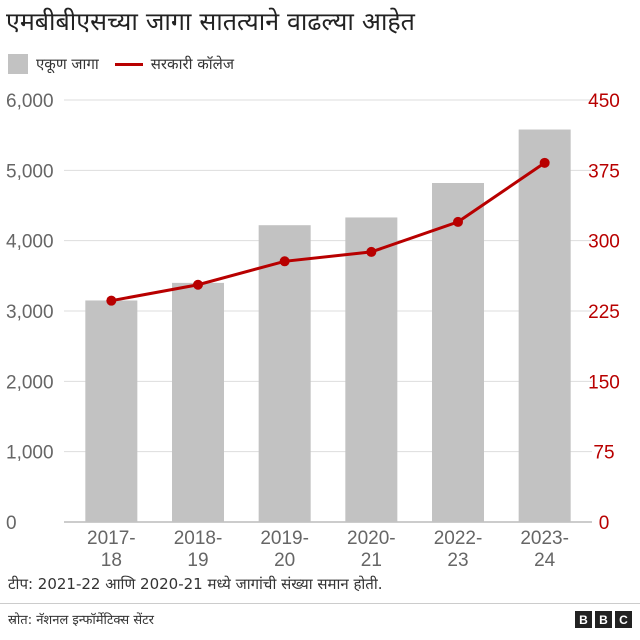  I want to click on legend-label-total-seats: एकूण जागा, so click(67, 64).